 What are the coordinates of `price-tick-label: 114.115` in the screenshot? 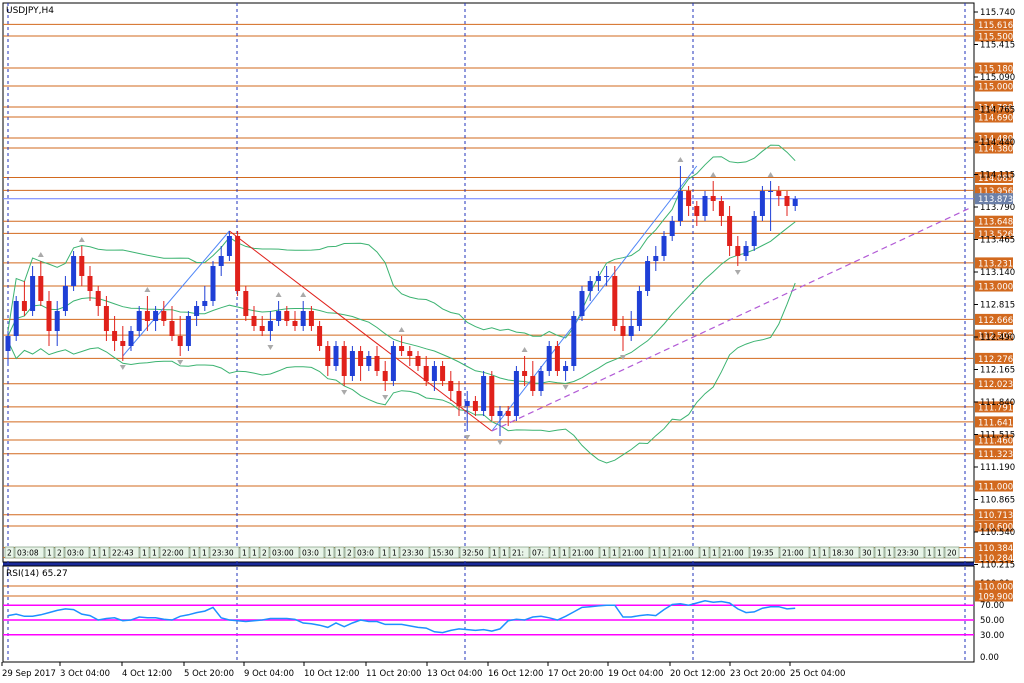 It's located at (997, 176).